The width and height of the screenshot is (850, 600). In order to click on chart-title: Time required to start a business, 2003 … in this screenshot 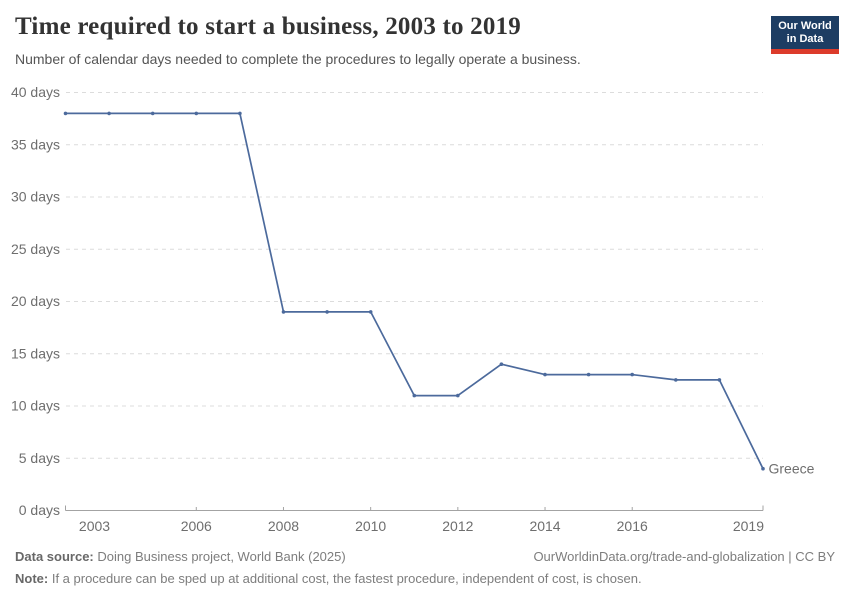, I will do `click(268, 26)`.